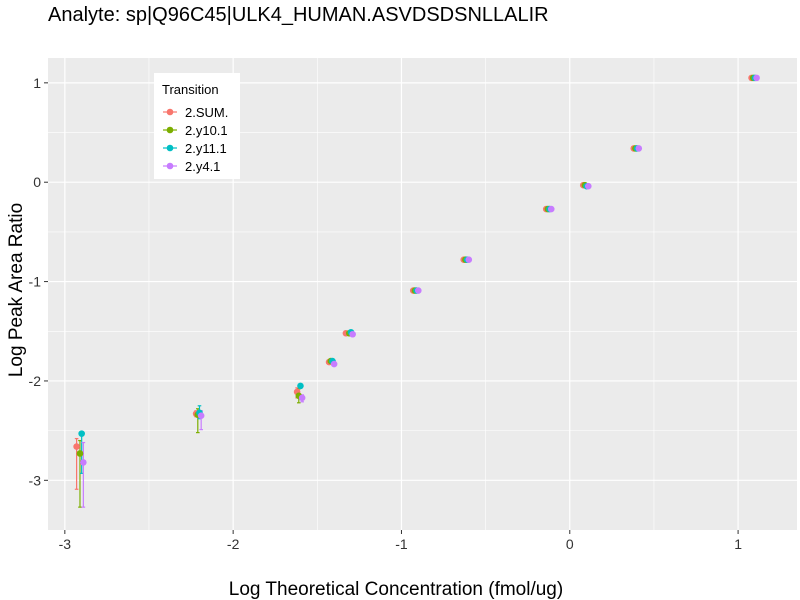 This screenshot has height=600, width=800. What do you see at coordinates (206, 148) in the screenshot?
I see `legend-label: 2.y11.1` at bounding box center [206, 148].